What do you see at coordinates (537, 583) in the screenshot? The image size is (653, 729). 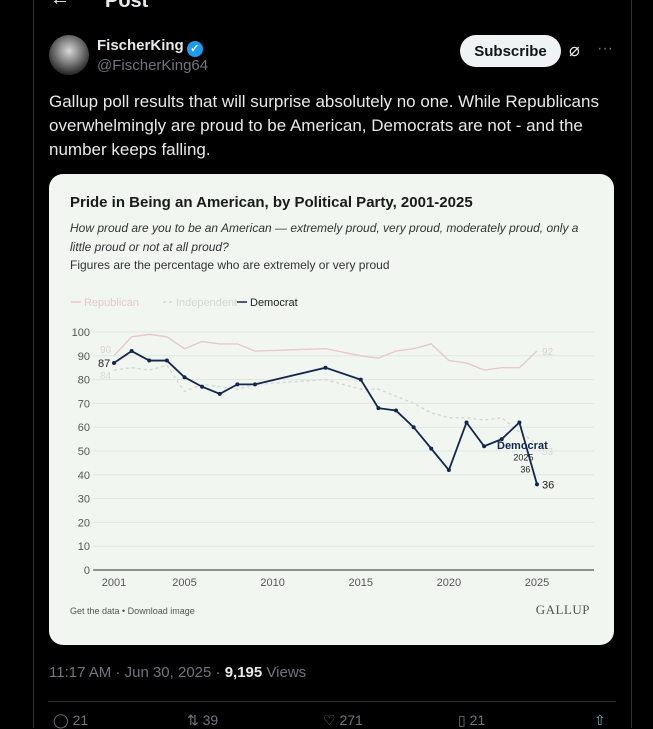 I see `x-tick-label: 2025` at bounding box center [537, 583].